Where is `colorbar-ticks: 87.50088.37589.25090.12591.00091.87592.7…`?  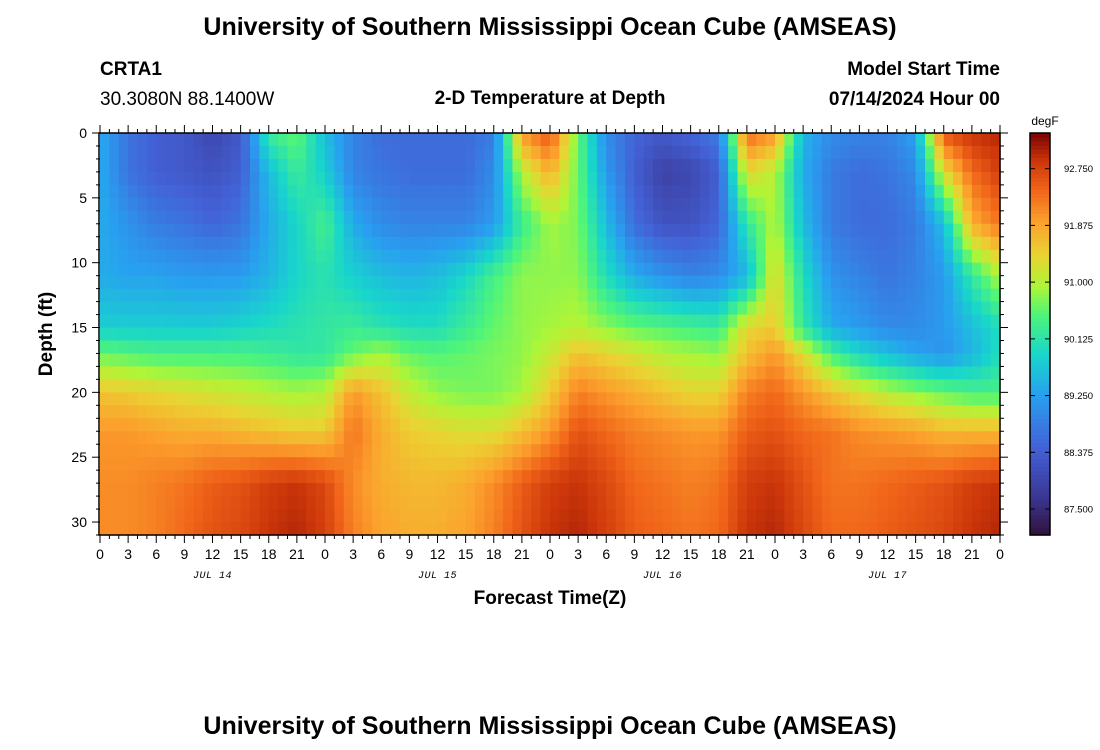
colorbar-ticks: 87.50088.37589.25090.12591.00091.87592.7… is located at coordinates (1061, 340).